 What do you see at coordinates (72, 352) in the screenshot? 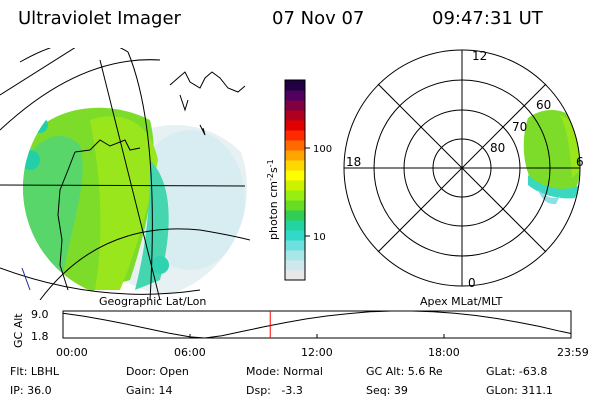
I see `x-tick-label: 00:00` at bounding box center [72, 352].